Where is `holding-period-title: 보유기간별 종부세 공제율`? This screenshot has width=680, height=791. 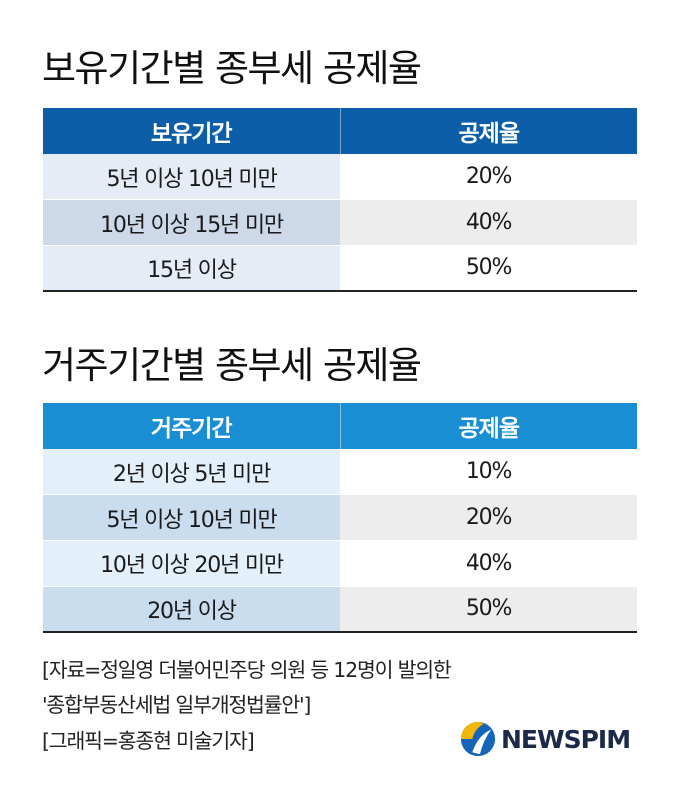 holding-period-title: 보유기간별 종부세 공제율 is located at coordinates (232, 68).